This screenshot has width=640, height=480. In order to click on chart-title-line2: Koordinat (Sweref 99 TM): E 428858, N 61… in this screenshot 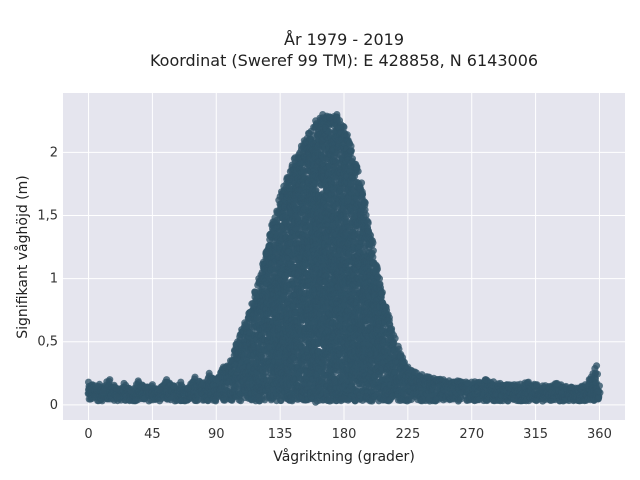, I will do `click(344, 60)`.